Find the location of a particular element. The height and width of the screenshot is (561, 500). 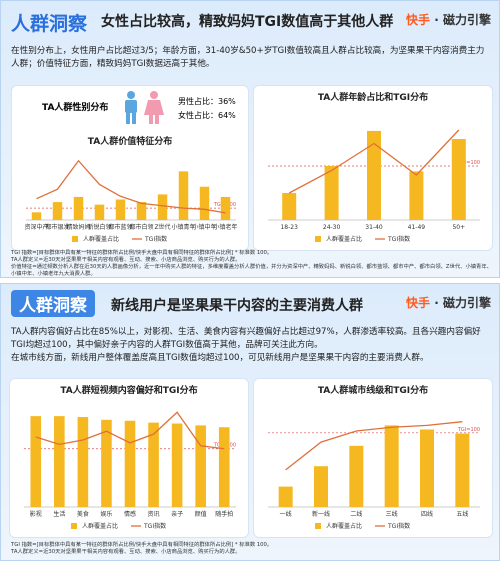

chart-title: TA人群城市线级和TGI分布 is located at coordinates (373, 390).